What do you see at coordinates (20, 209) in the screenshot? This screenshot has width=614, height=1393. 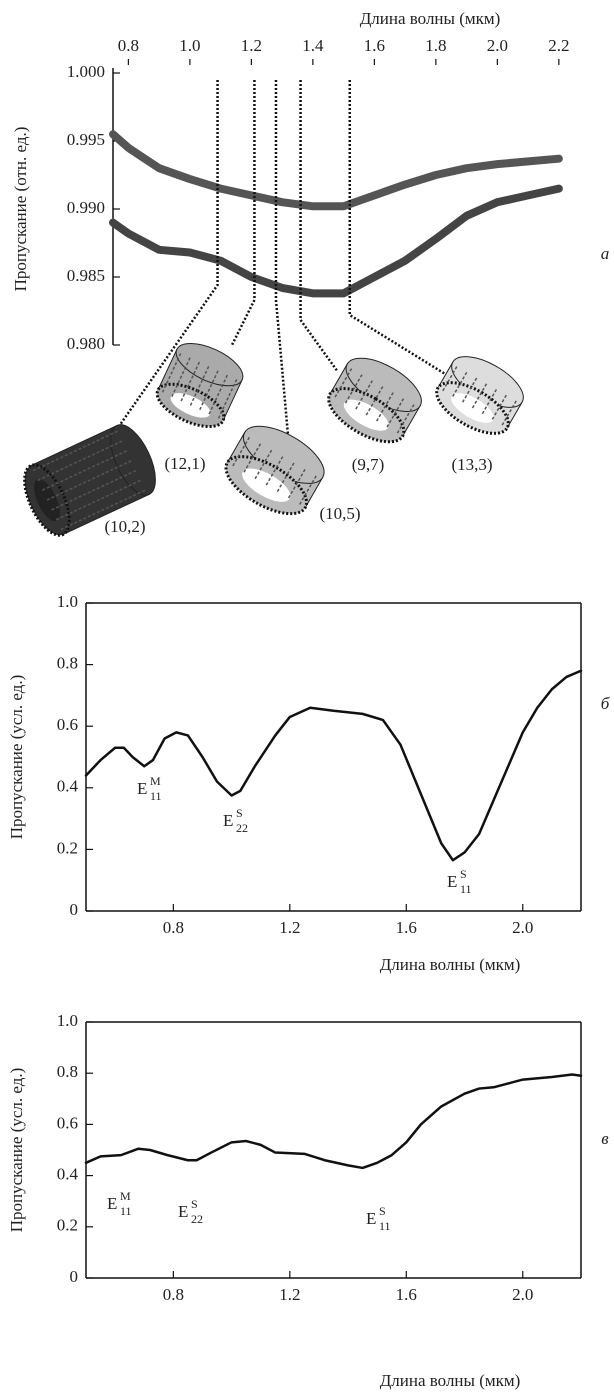 I see `y-axis-title: Пропускание (отн. ед.)` at bounding box center [20, 209].